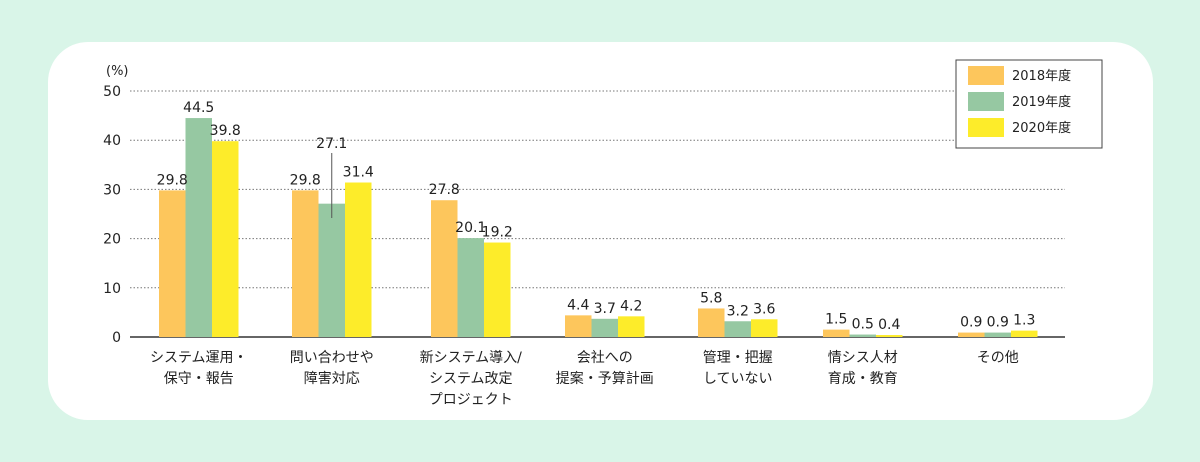 This screenshot has width=1200, height=462. Describe the element at coordinates (332, 368) in the screenshot. I see `category-label: 問い合わせや障害対応` at that location.